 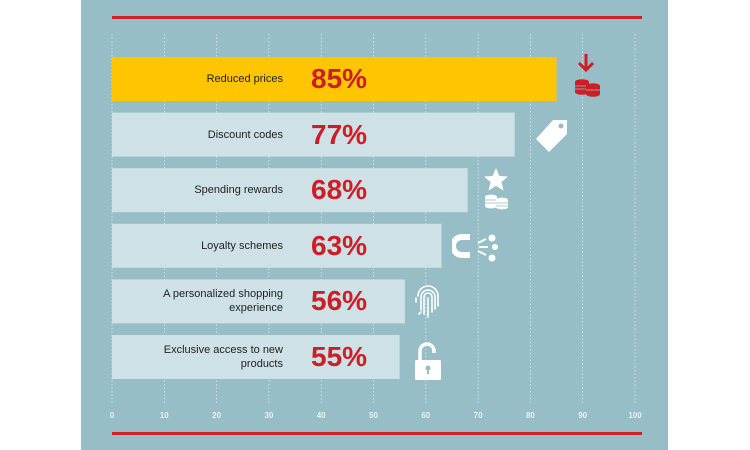 I want to click on x-tick-label: 10, so click(x=164, y=415).